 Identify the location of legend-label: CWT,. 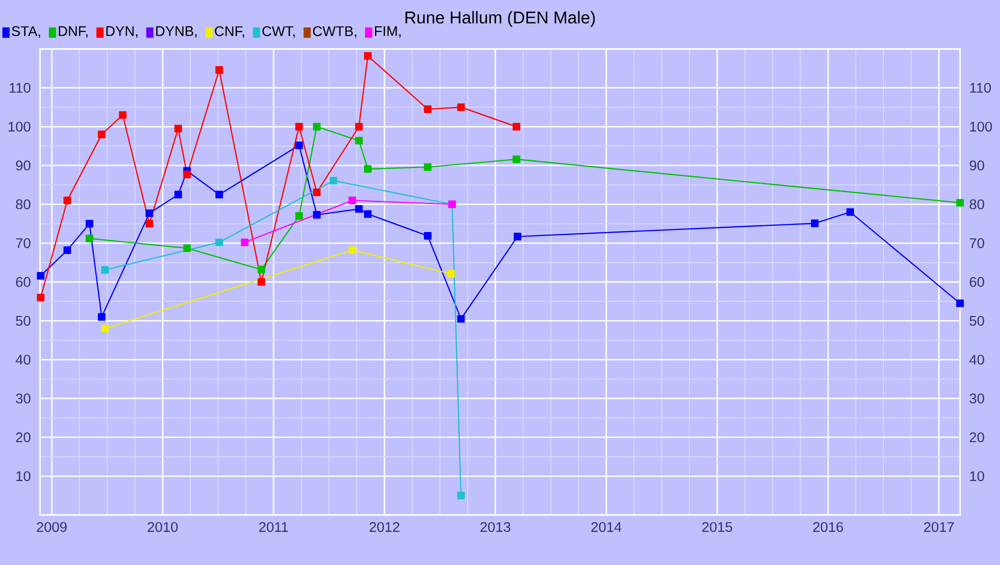
(278, 32).